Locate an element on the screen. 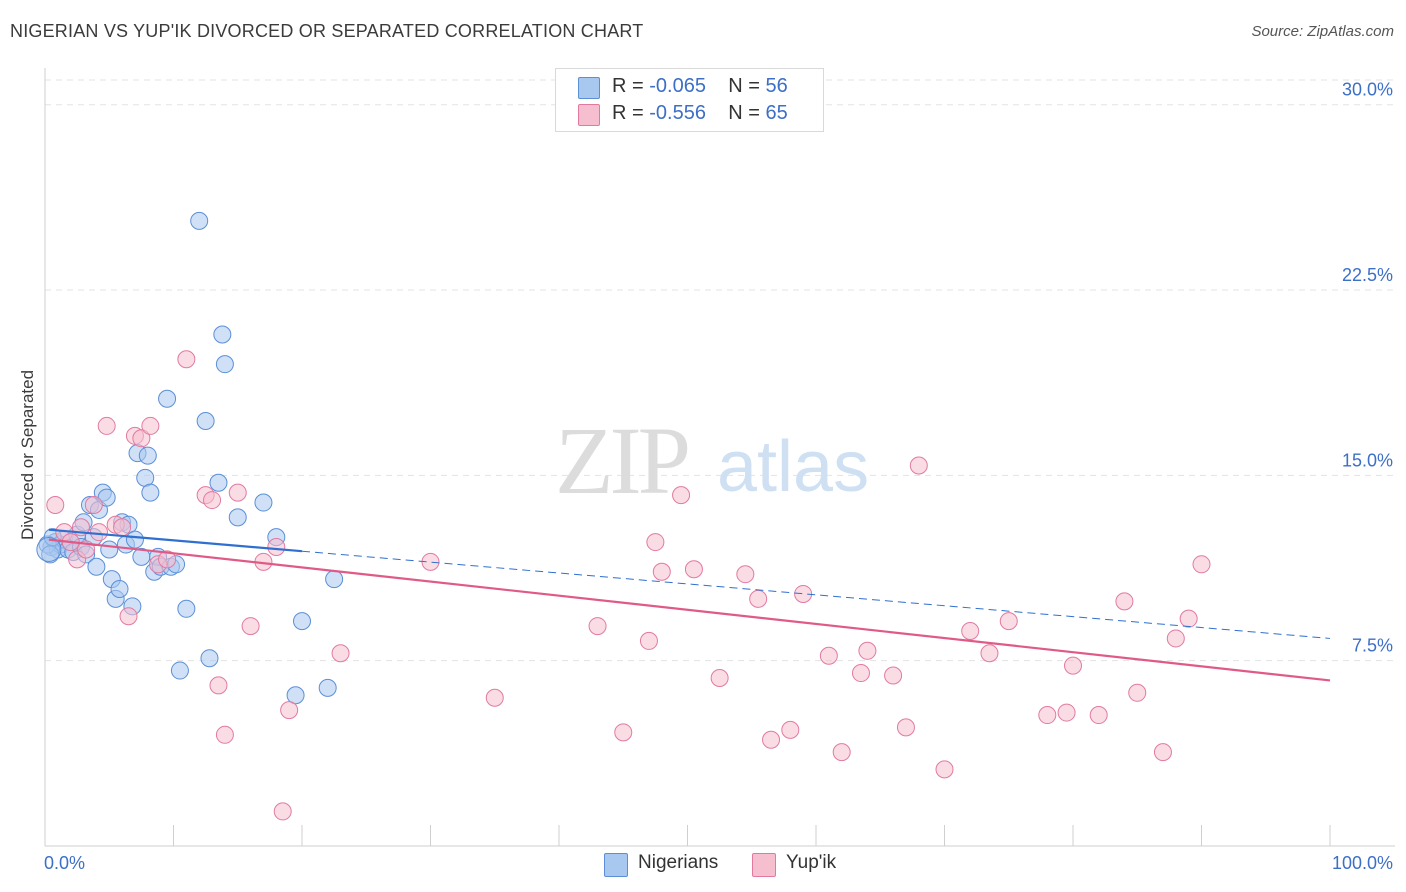 Image resolution: width=1406 pixels, height=892 pixels. y-axis-title: Divorced or Separated is located at coordinates (27, 455).